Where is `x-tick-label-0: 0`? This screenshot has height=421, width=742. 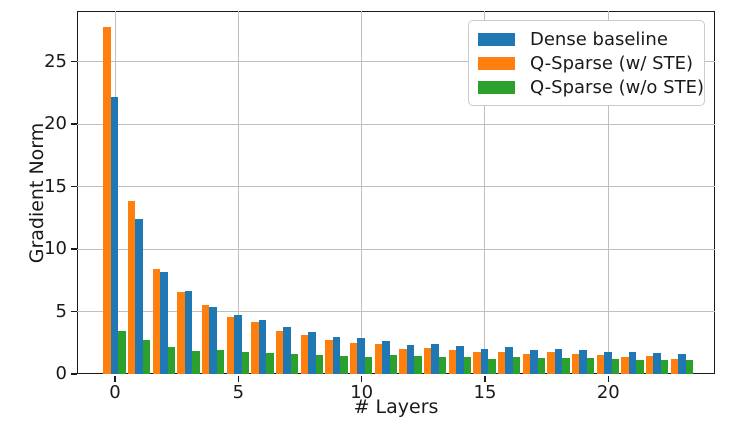 x-tick-label-0: 0 is located at coordinates (115, 392).